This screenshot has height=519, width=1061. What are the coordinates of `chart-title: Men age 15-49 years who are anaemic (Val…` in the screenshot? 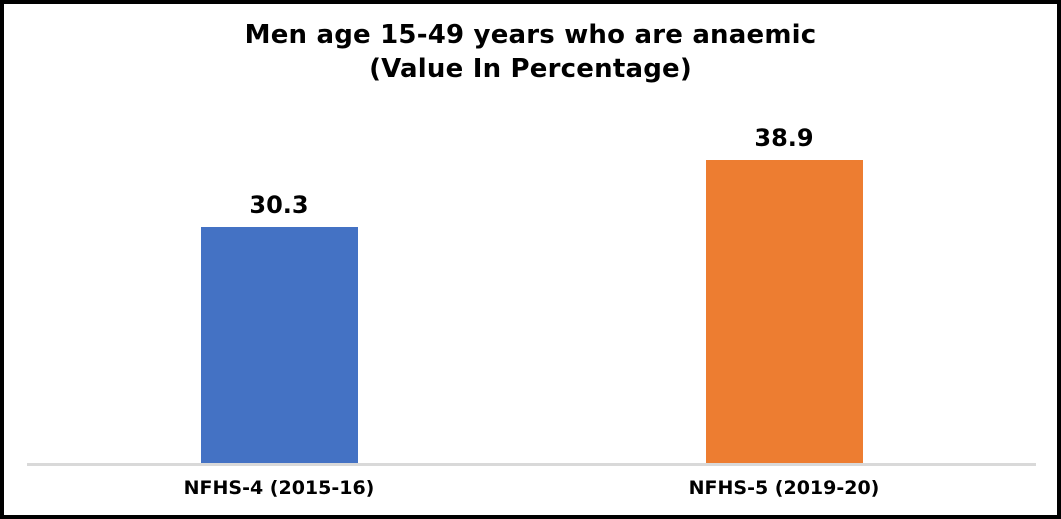 It's located at (530, 52).